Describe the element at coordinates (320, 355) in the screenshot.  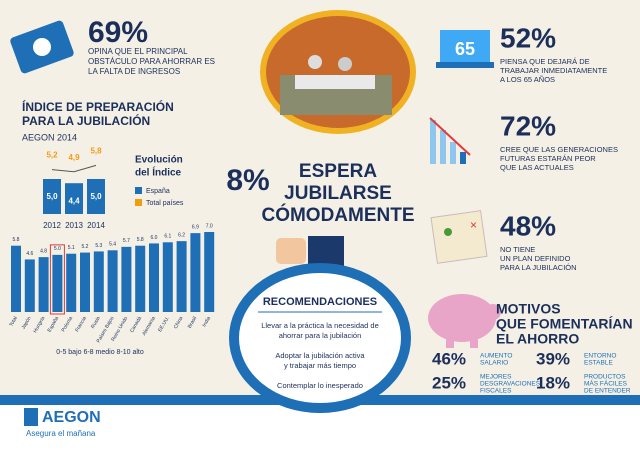
I see `rec-item: Adoptar la jubilación activa` at that location.